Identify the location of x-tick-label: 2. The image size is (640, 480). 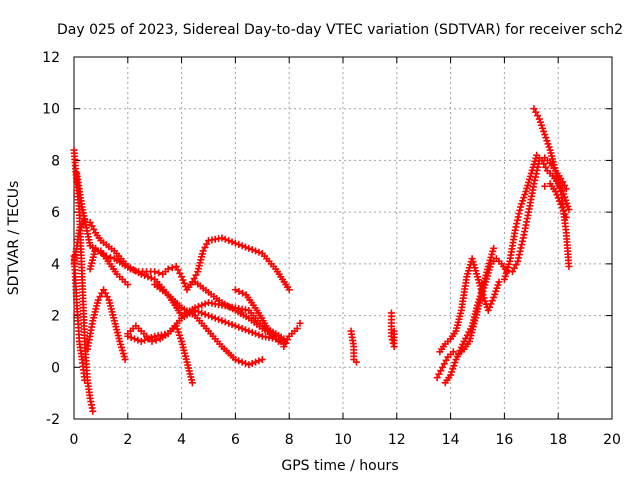
(127, 440).